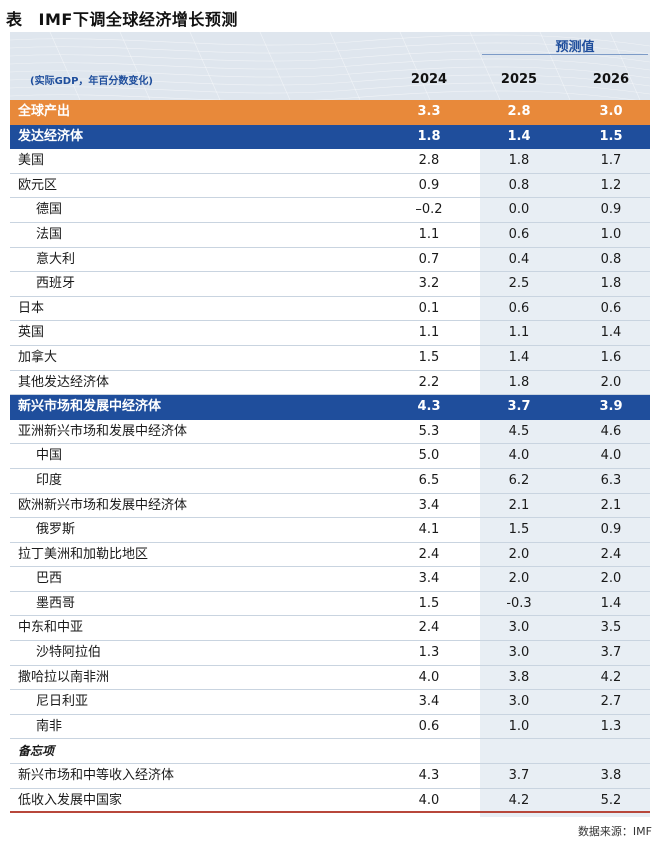 This screenshot has height=847, width=660. Describe the element at coordinates (611, 628) in the screenshot. I see `value-cell-2026: 3.5` at that location.